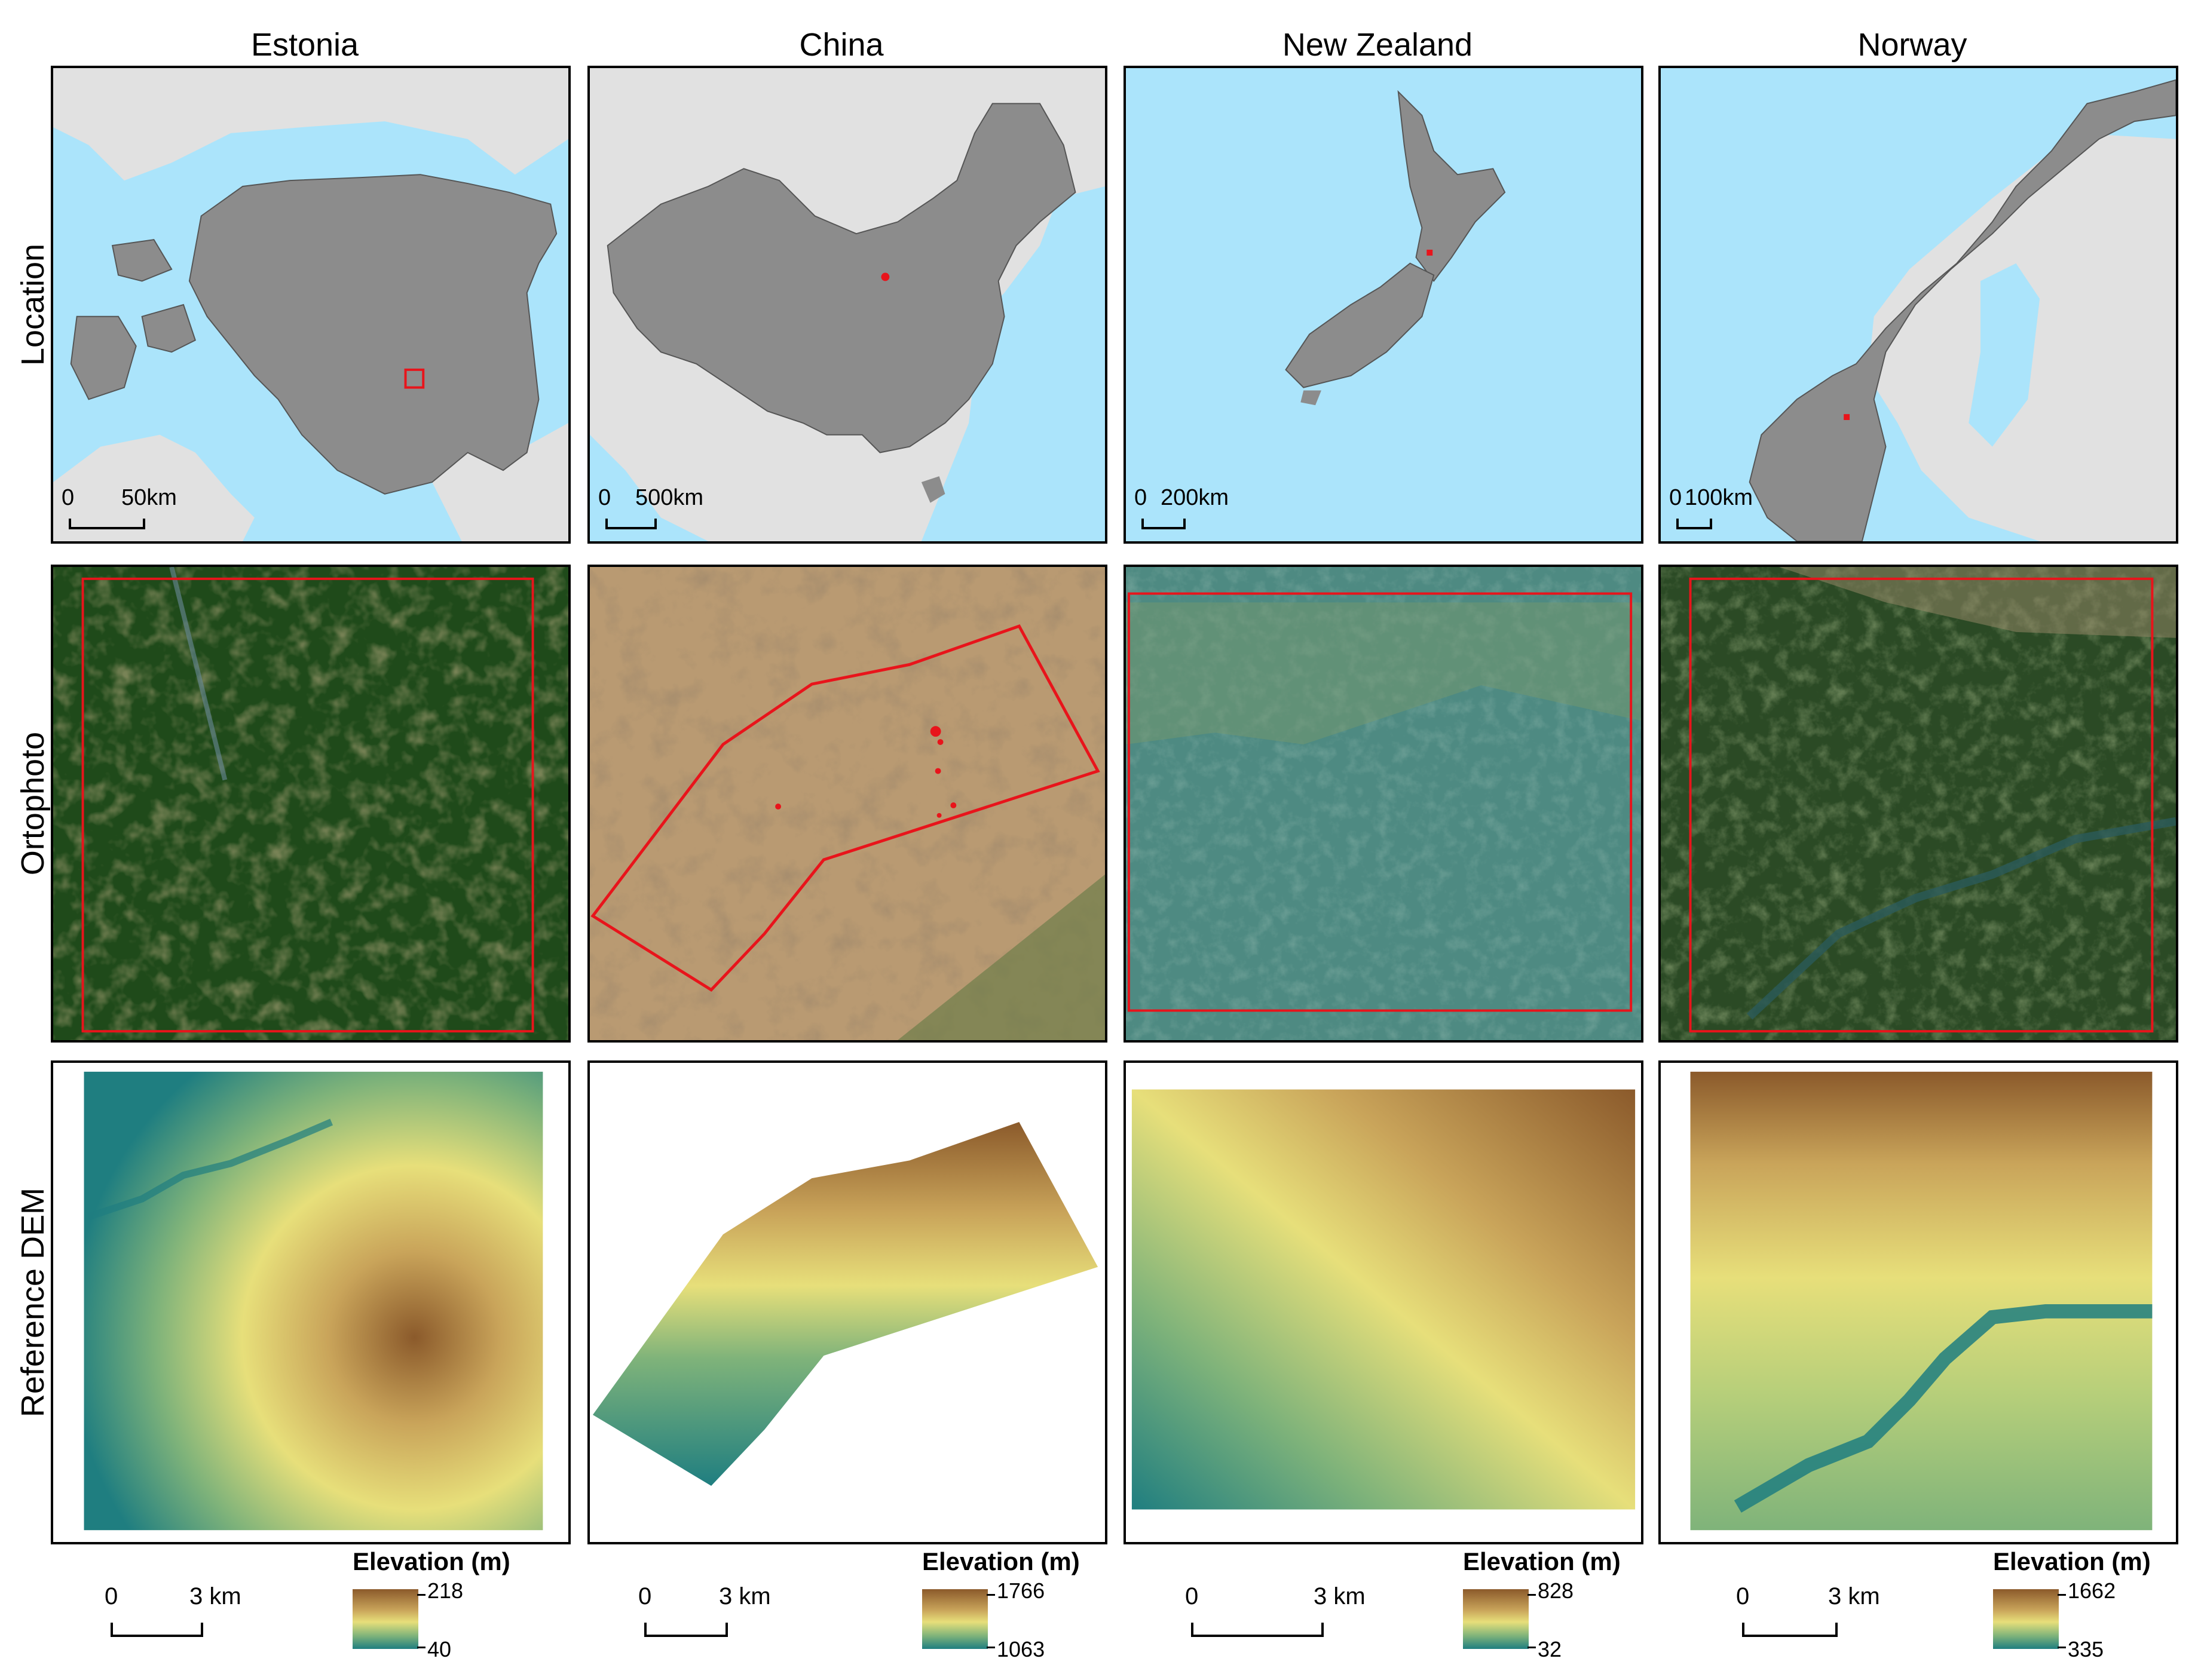 The image size is (2201, 1680). Describe the element at coordinates (2072, 1604) in the screenshot. I see `elevation-legend-norway: Elevation (m) 1662 335` at that location.